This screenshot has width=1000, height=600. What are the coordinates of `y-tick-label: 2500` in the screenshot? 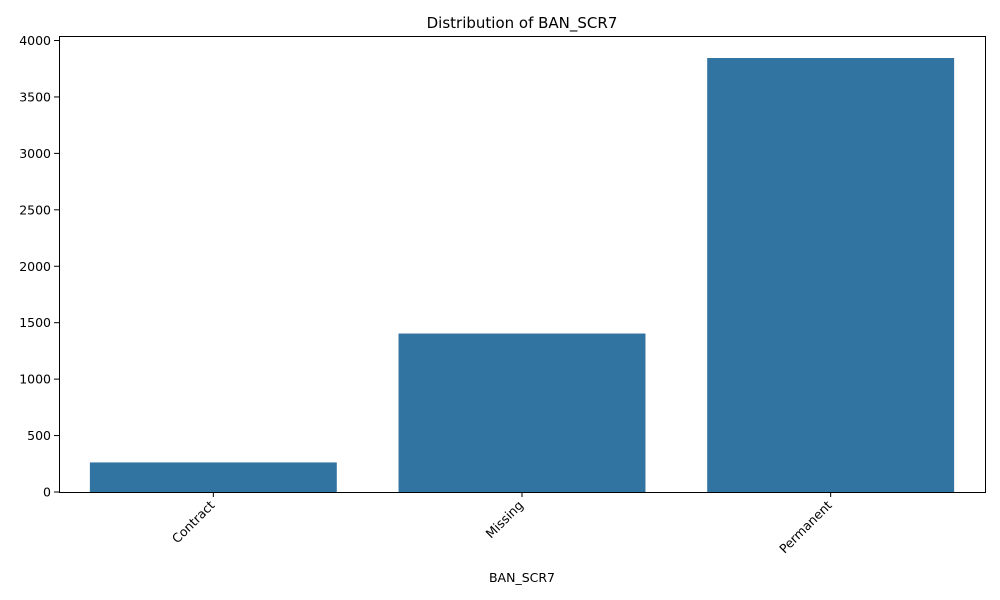 It's located at (35, 209).